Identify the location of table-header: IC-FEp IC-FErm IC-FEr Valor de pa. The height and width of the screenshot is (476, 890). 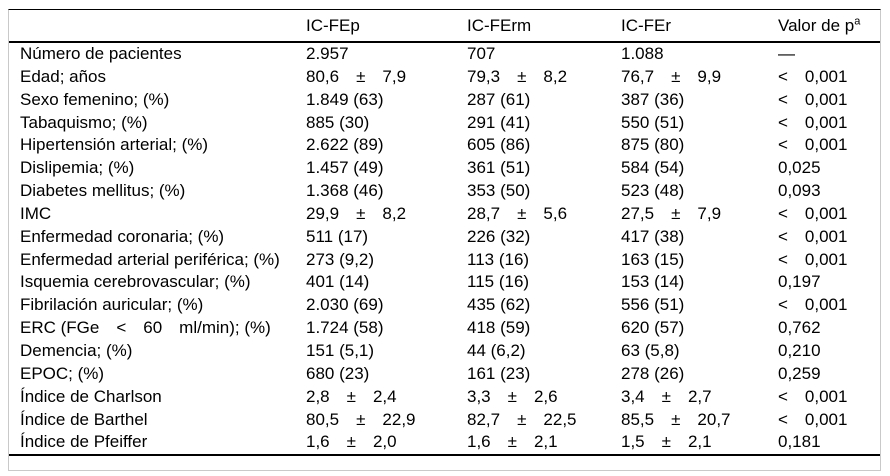
(444, 26).